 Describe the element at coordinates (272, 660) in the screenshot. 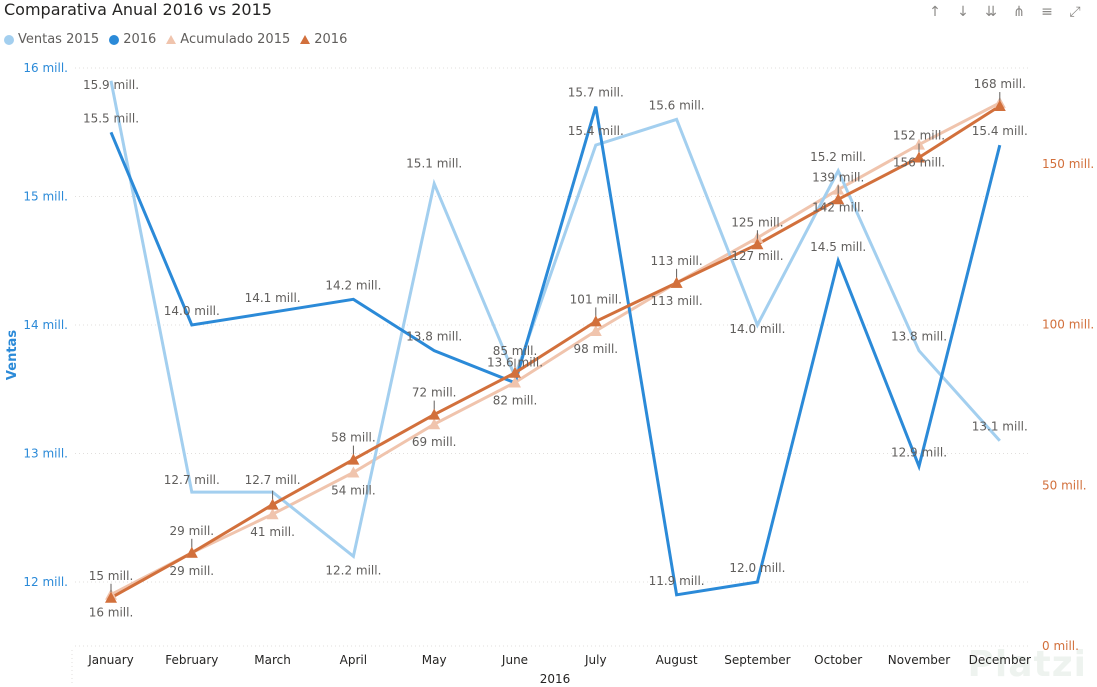

I see `x-tick-label: March` at that location.